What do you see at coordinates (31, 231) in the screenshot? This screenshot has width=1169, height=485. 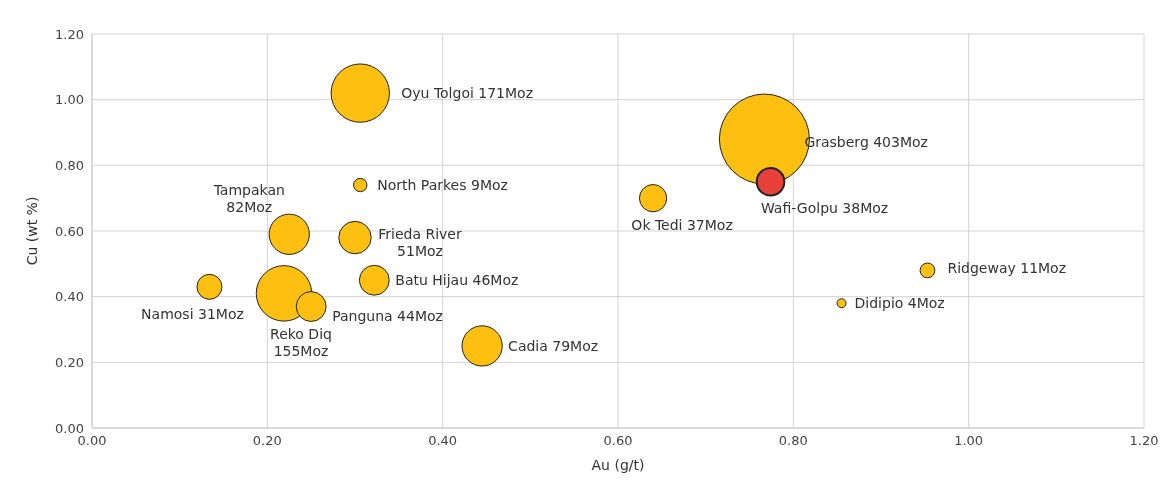 I see `y-axis-title: Cu (wt %)` at bounding box center [31, 231].